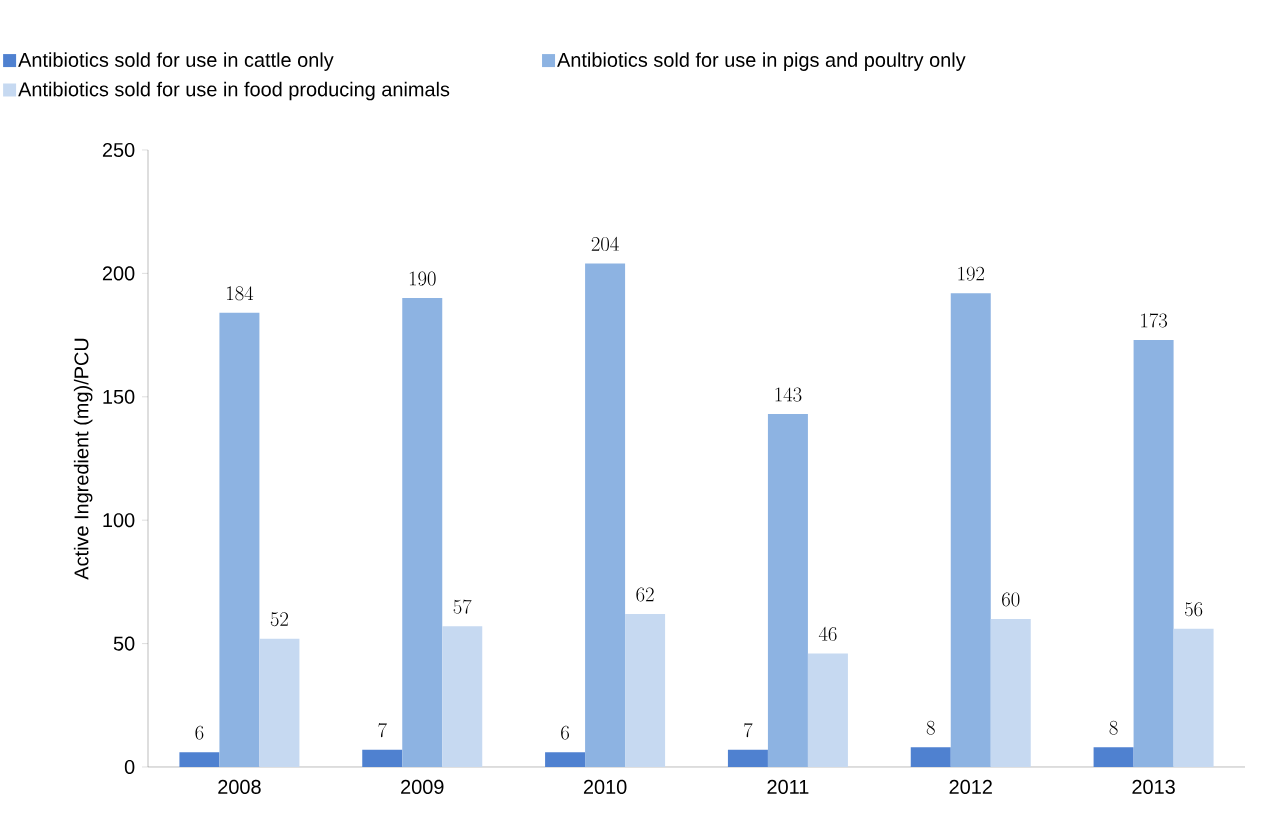 The width and height of the screenshot is (1261, 825). I want to click on y-tick-label: 0, so click(129, 767).